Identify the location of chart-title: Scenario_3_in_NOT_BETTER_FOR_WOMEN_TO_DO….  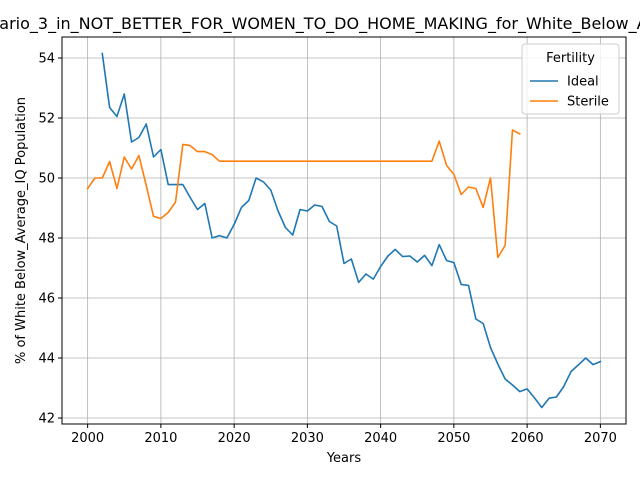
(320, 24).